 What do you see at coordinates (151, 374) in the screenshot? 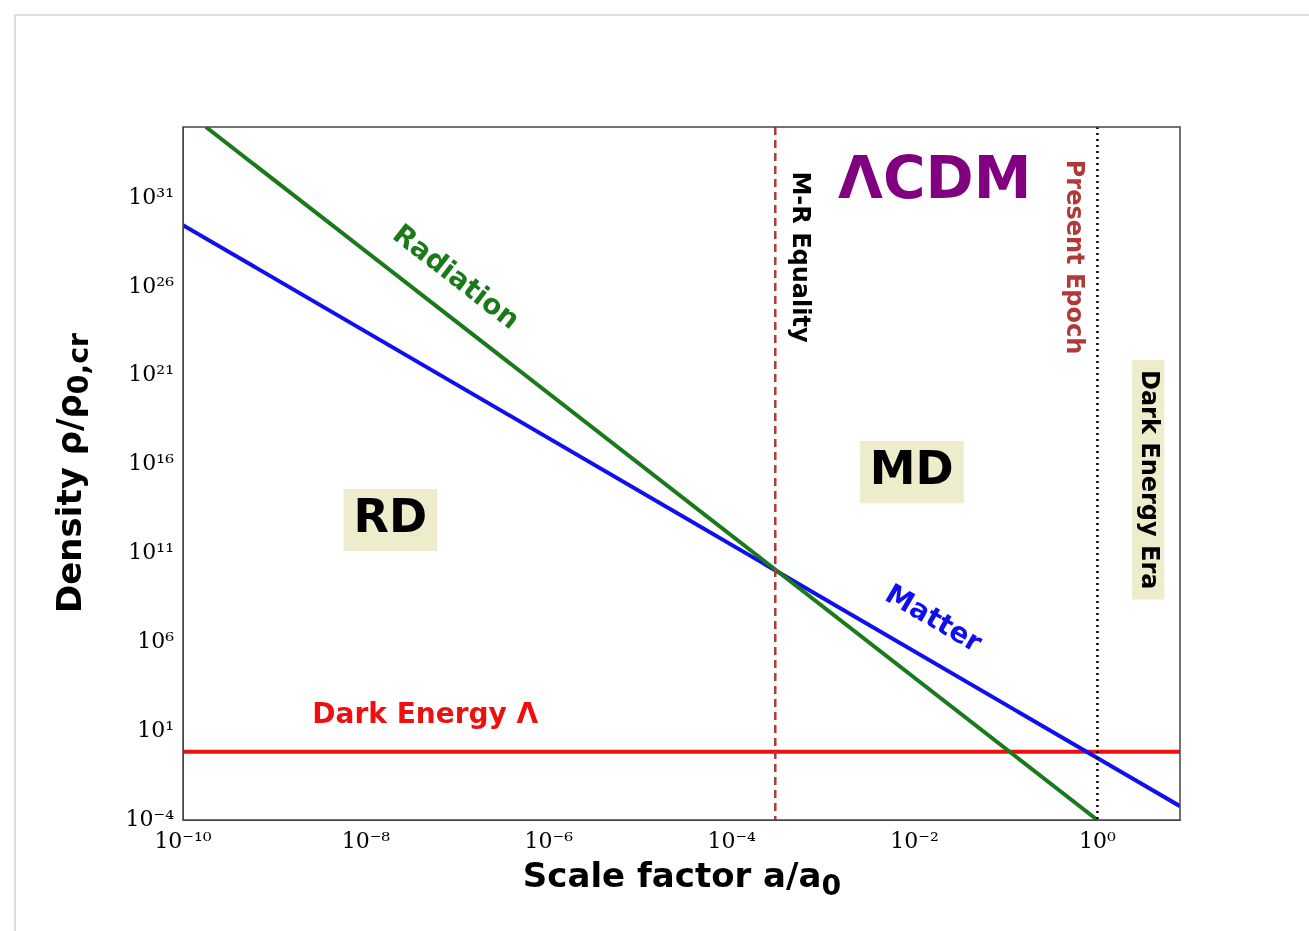
I see `y-tick-label: 10²¹` at bounding box center [151, 374].